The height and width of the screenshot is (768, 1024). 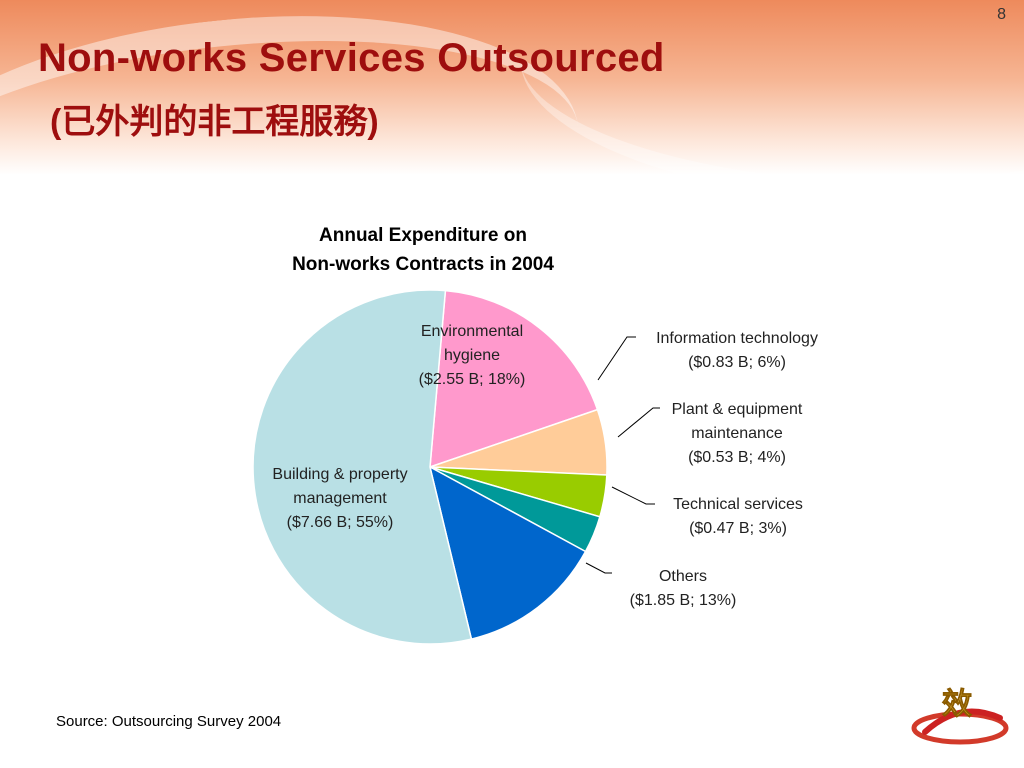 I want to click on slice-label-line: maintenance, so click(x=737, y=433).